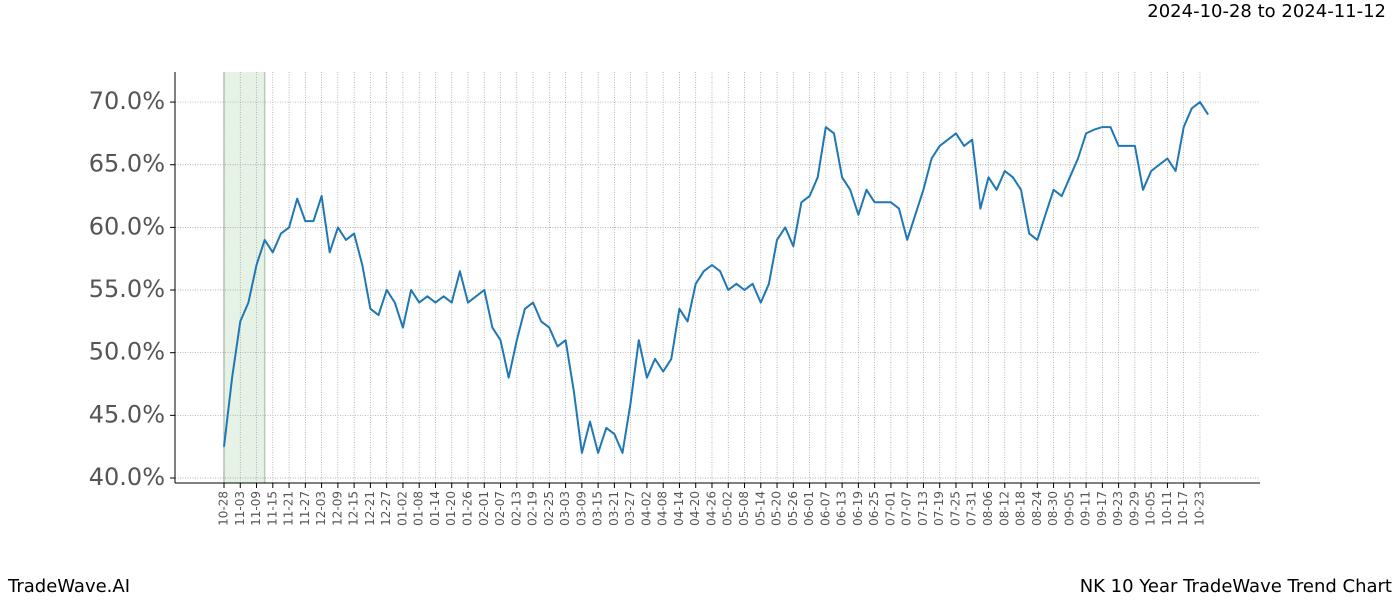 The width and height of the screenshot is (1400, 600). Describe the element at coordinates (1004, 508) in the screenshot. I see `x-tick-label: 08-12` at that location.